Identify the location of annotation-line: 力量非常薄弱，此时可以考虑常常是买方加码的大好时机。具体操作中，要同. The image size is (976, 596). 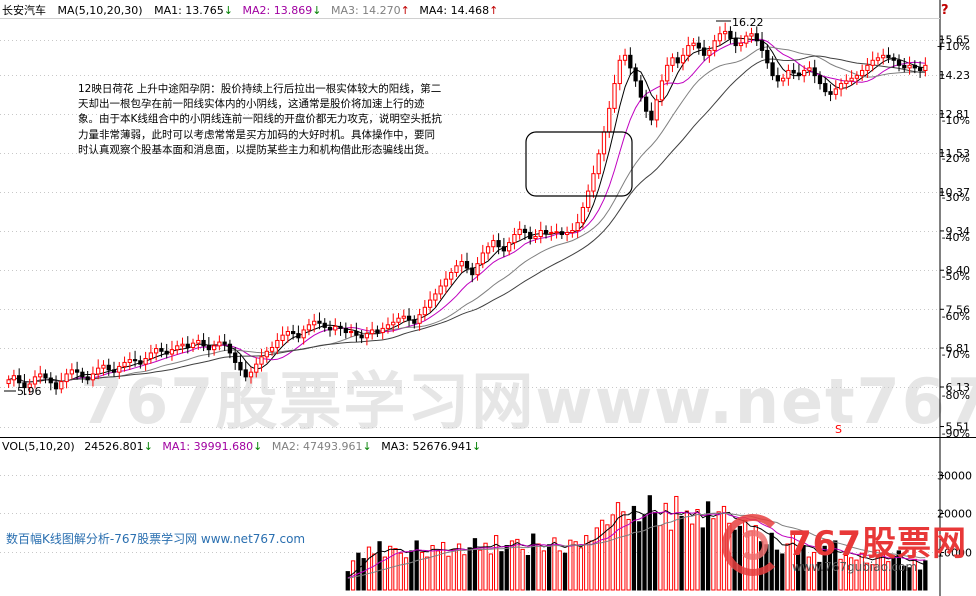
(256, 134).